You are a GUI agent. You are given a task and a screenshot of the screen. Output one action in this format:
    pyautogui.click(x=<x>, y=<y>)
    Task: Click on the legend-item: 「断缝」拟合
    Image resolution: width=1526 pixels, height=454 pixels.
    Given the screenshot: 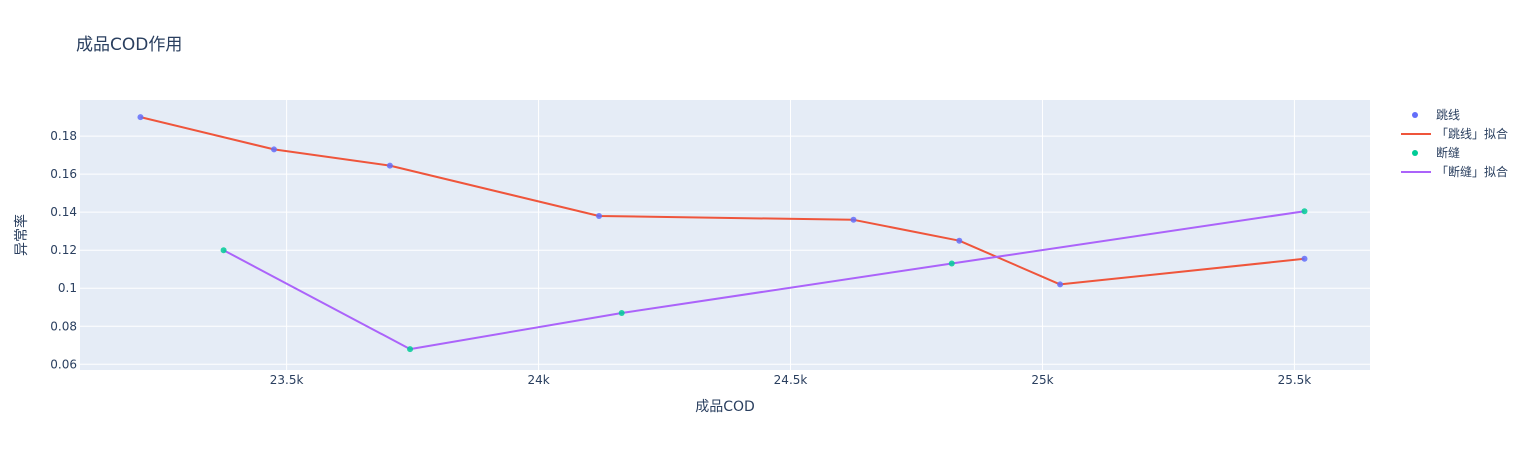 What is the action you would take?
    pyautogui.click(x=1454, y=171)
    